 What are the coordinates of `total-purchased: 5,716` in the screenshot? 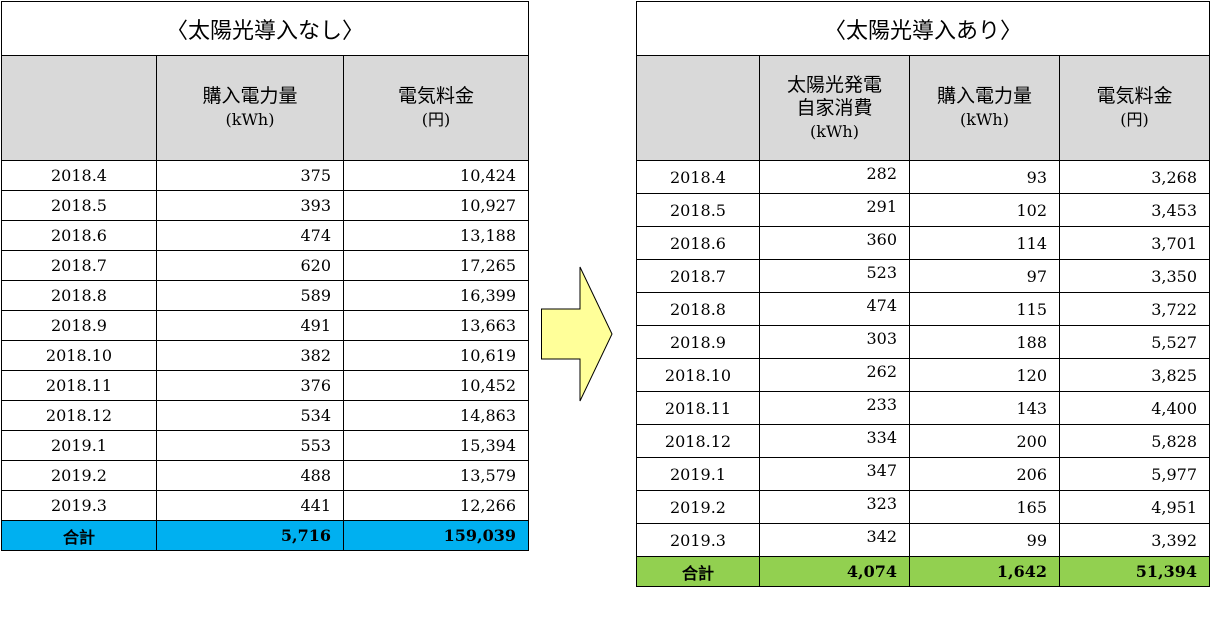 It's located at (250, 535).